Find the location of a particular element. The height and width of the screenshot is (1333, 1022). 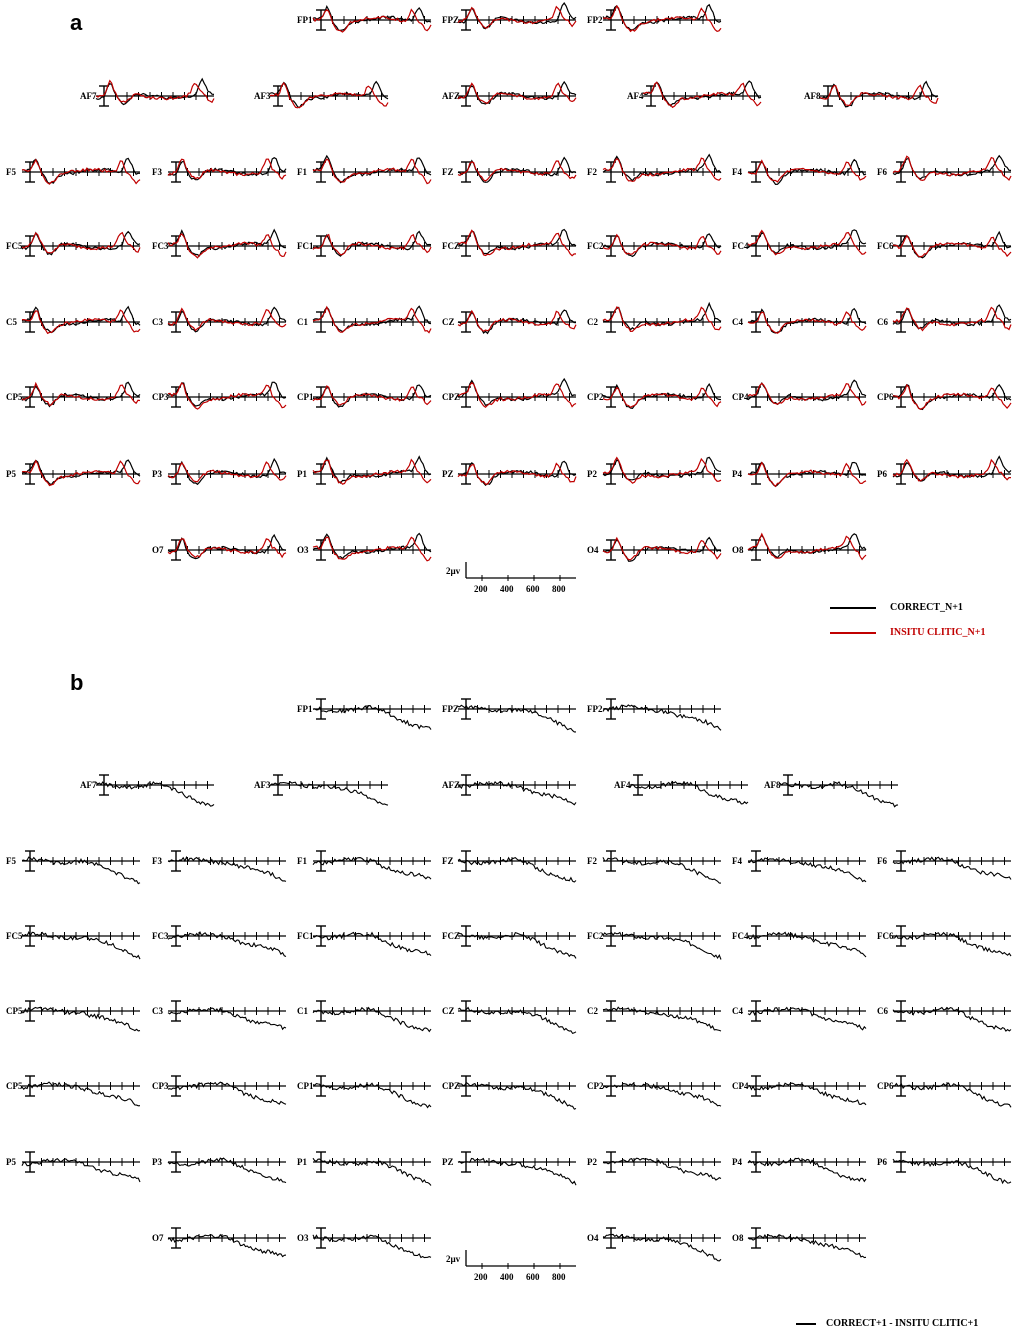

electrode-plot-b-cp3: CP3 is located at coordinates (219, 1090).